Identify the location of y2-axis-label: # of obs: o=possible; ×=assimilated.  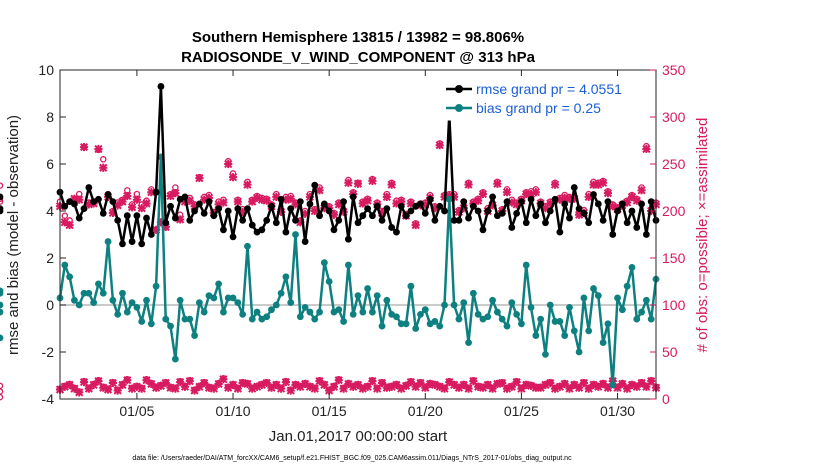
(702, 235).